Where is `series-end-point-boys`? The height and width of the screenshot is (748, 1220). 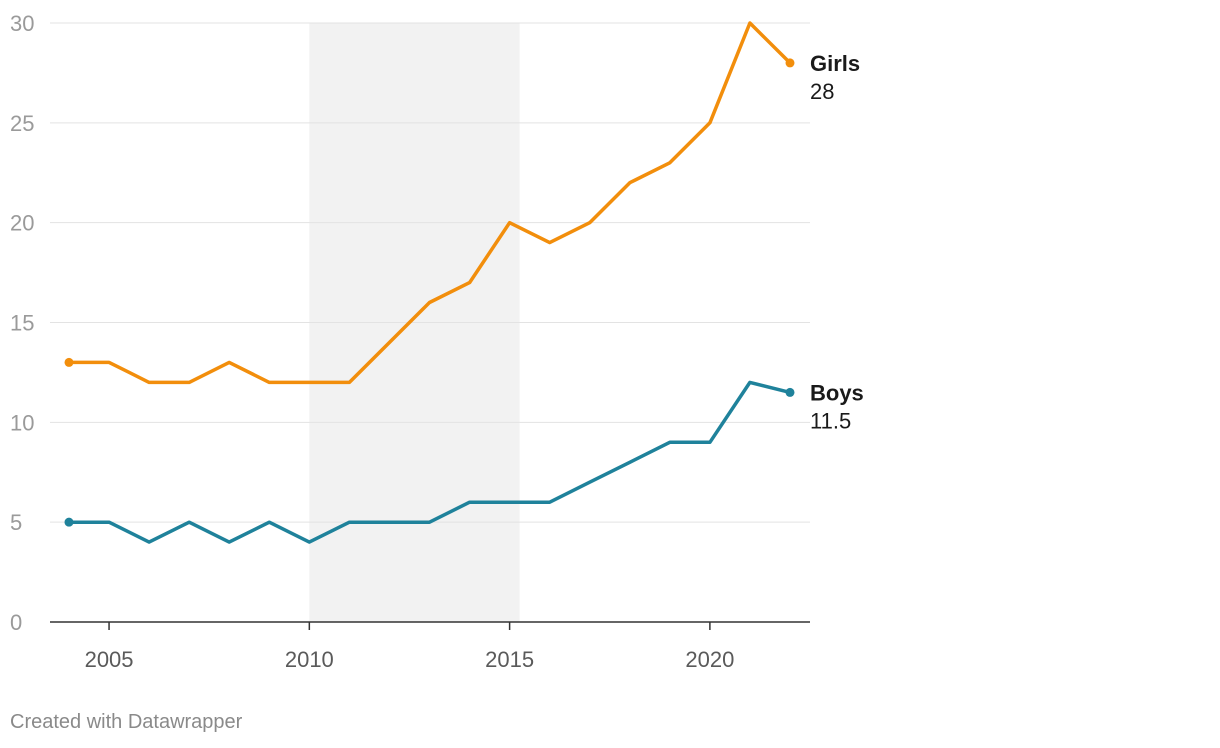
series-end-point-boys is located at coordinates (790, 392).